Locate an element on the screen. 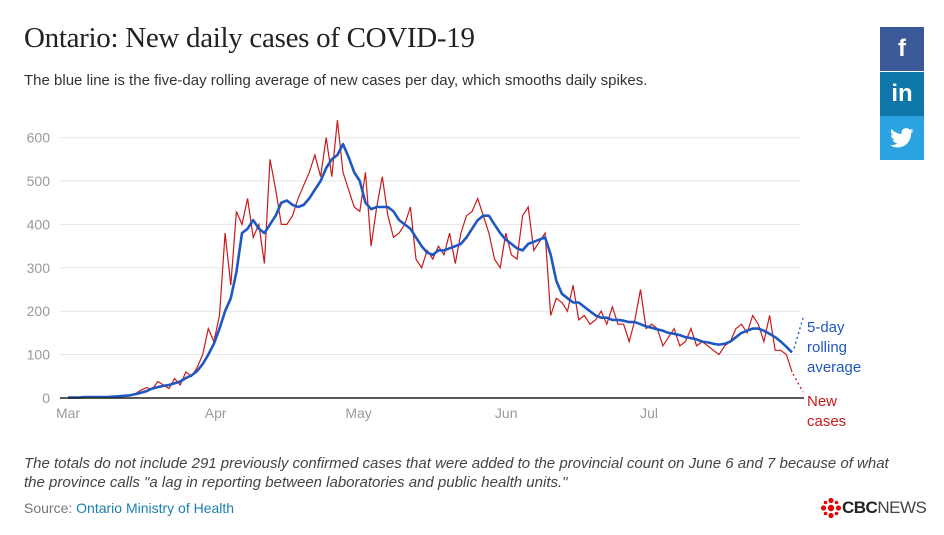  twitter-share-button is located at coordinates (902, 138).